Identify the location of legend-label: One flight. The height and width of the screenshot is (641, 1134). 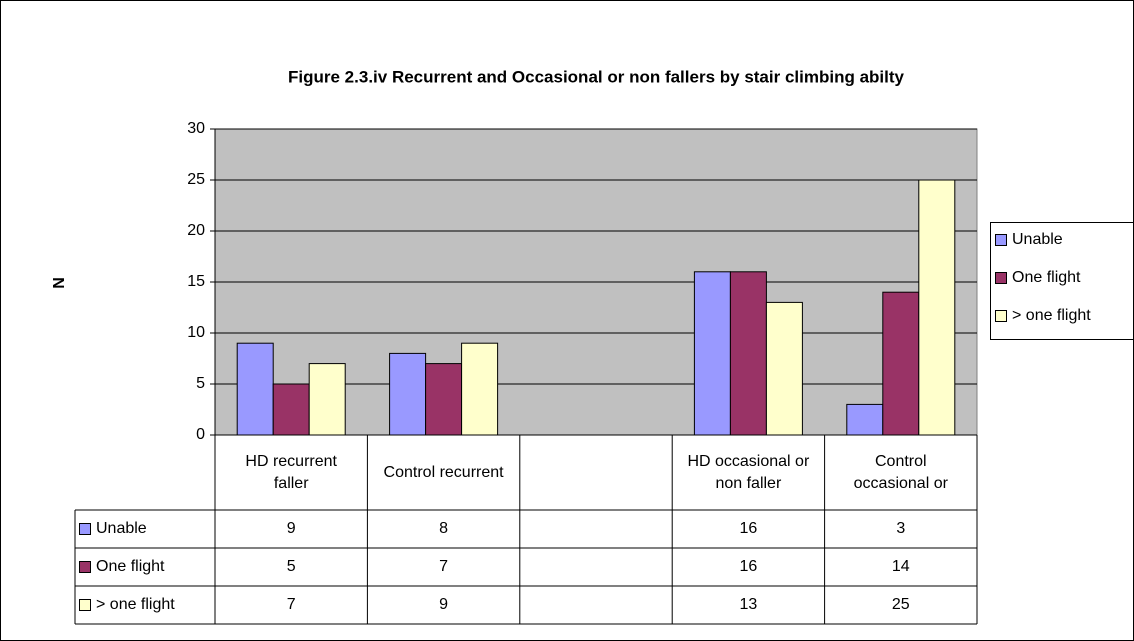
(1046, 277).